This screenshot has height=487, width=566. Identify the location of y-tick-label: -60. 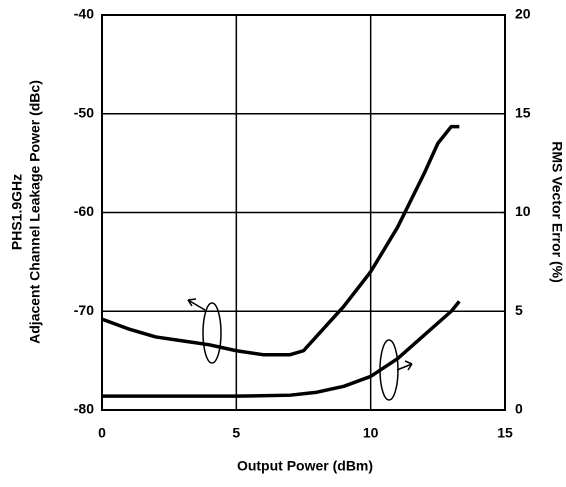
(84, 211).